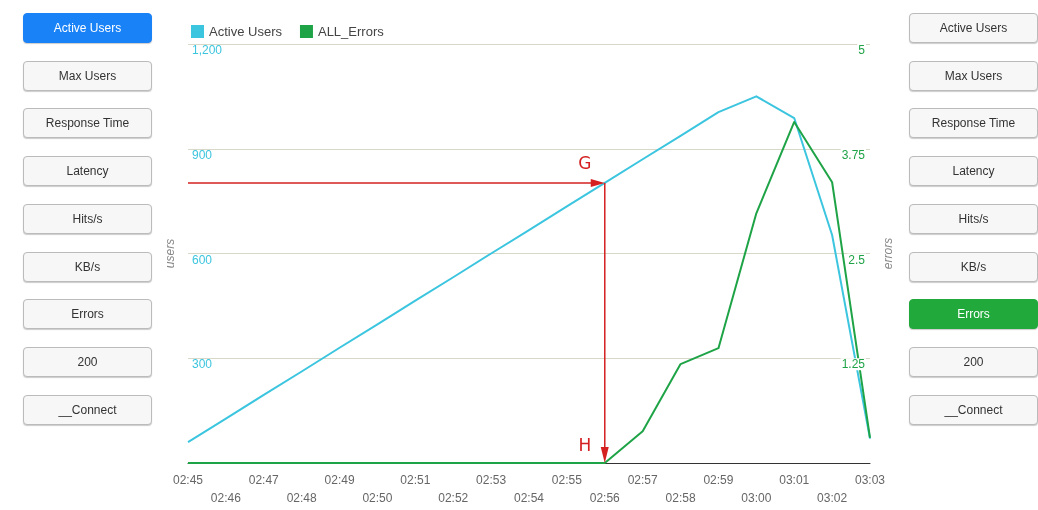  I want to click on x-tick-label: 02:49, so click(339, 480).